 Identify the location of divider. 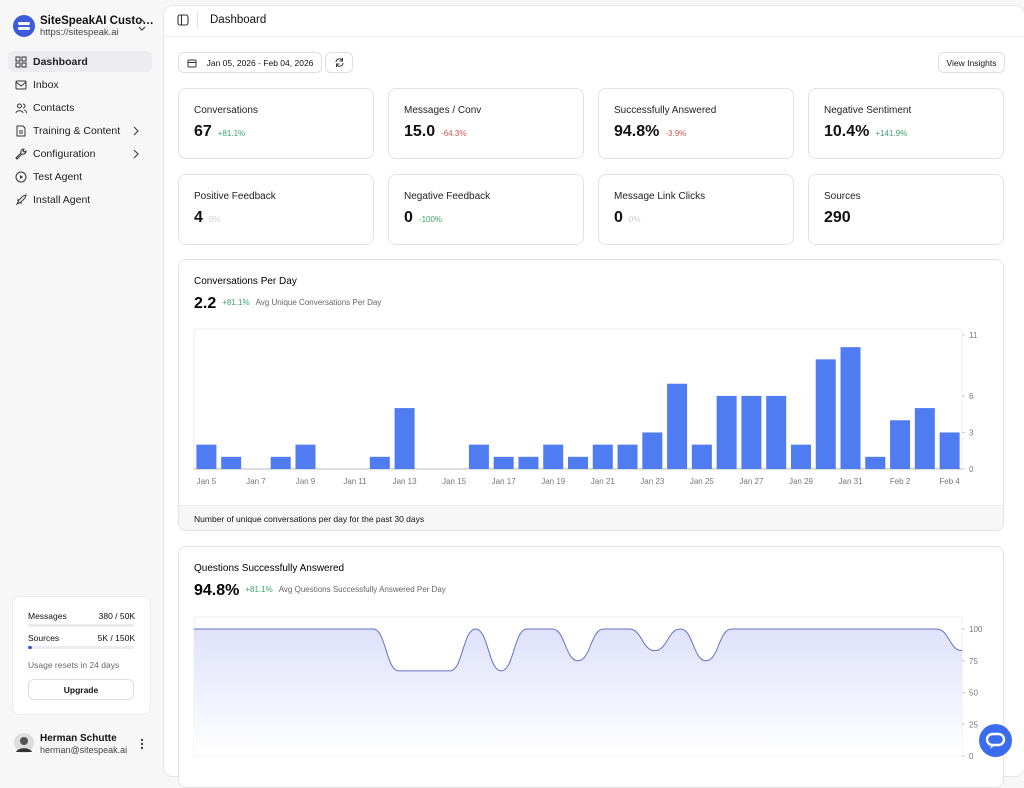
(197, 20).